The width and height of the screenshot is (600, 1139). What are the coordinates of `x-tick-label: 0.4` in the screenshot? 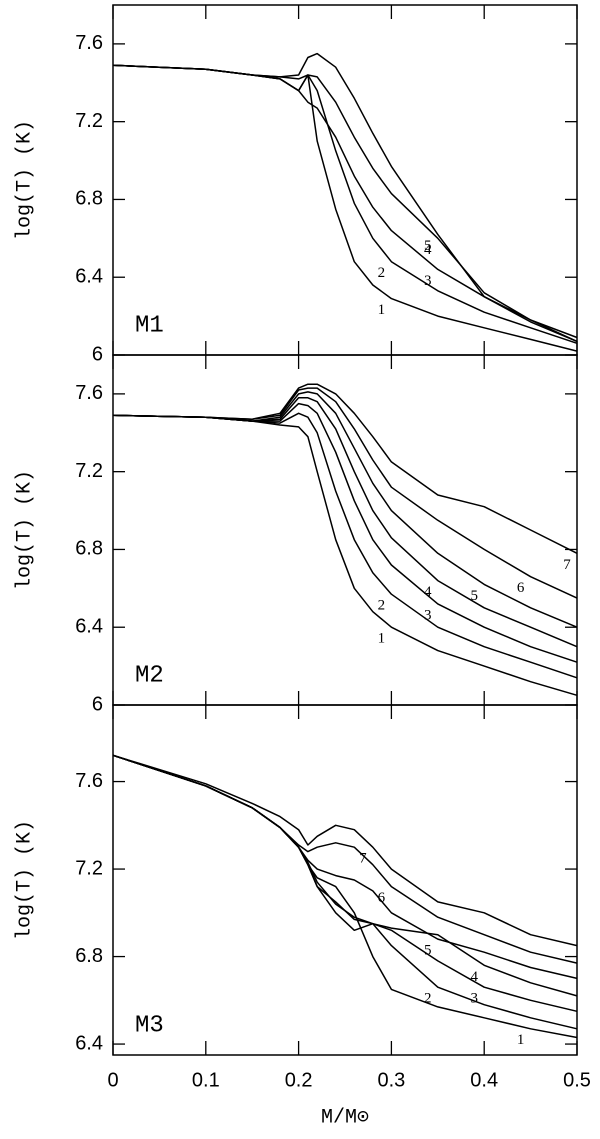 It's located at (484, 1080).